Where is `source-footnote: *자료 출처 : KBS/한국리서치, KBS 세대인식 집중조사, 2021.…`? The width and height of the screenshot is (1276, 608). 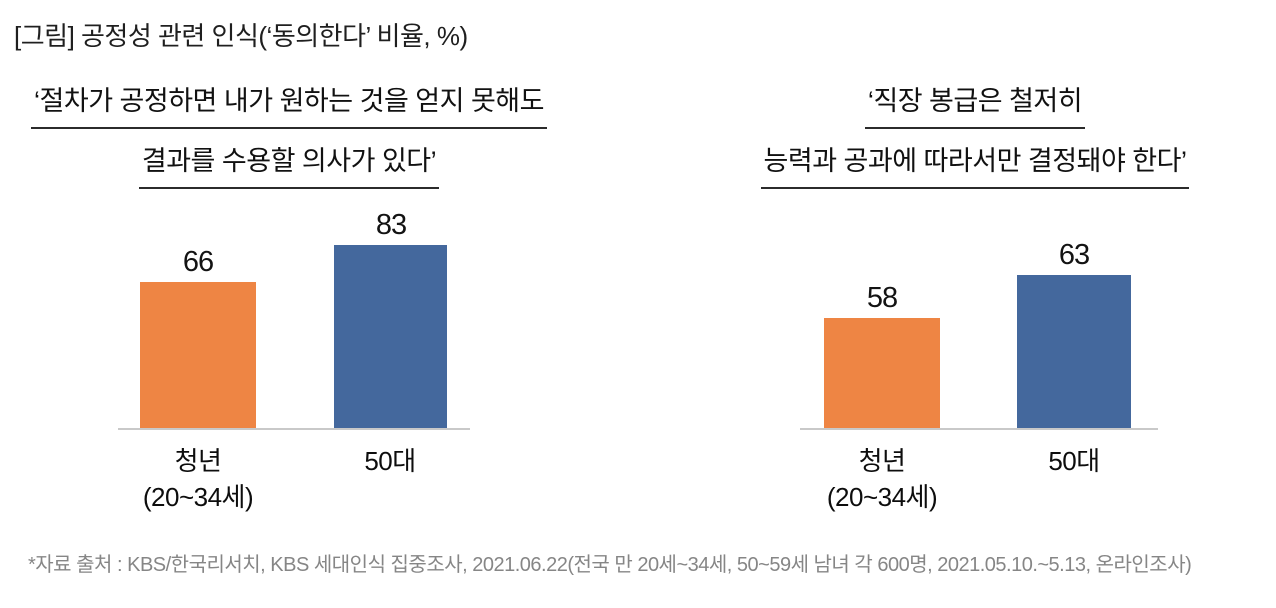
source-footnote: *자료 출처 : KBS/한국리서치, KBS 세대인식 집중조사, 2021.… is located at coordinates (610, 565).